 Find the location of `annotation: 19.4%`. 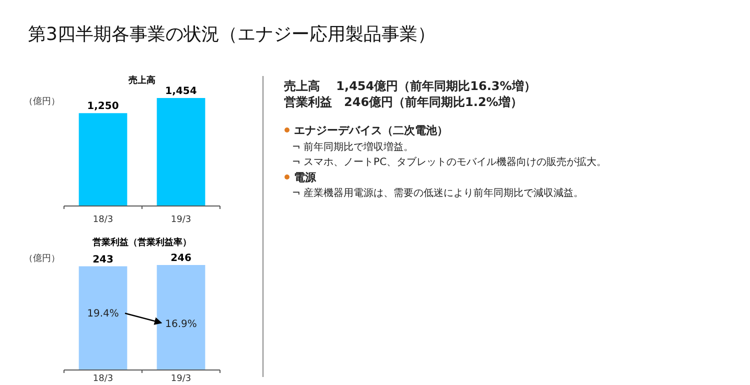

annotation: 19.4% is located at coordinates (103, 314).